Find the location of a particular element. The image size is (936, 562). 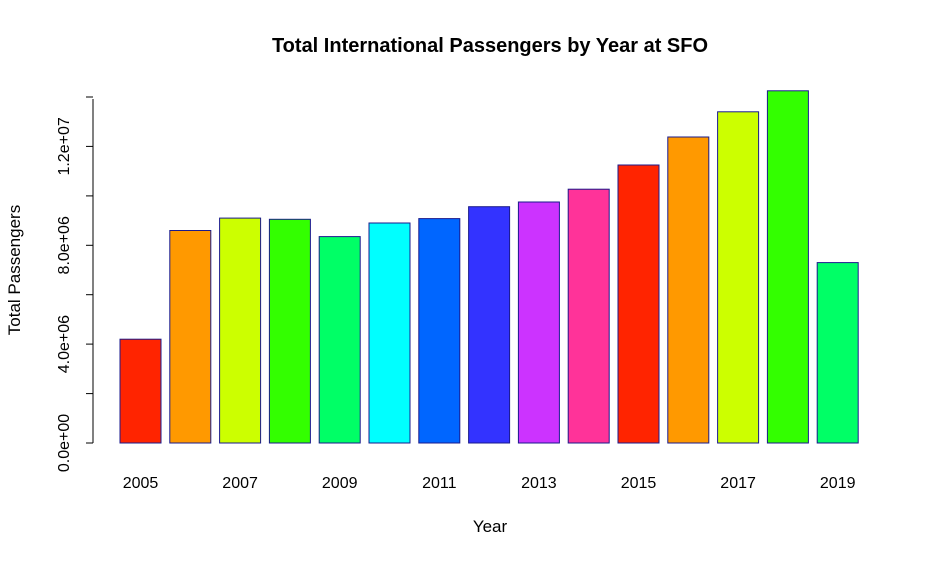

x-axis-label: Year is located at coordinates (490, 526).